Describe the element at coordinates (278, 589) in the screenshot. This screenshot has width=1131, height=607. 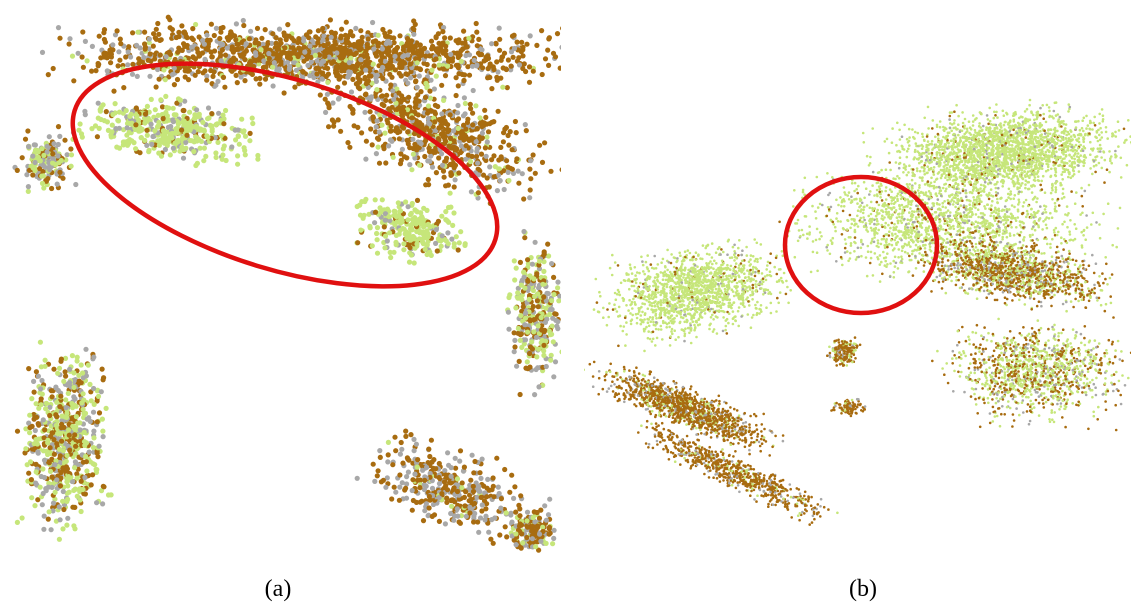
I see `caption-a: (a)` at that location.